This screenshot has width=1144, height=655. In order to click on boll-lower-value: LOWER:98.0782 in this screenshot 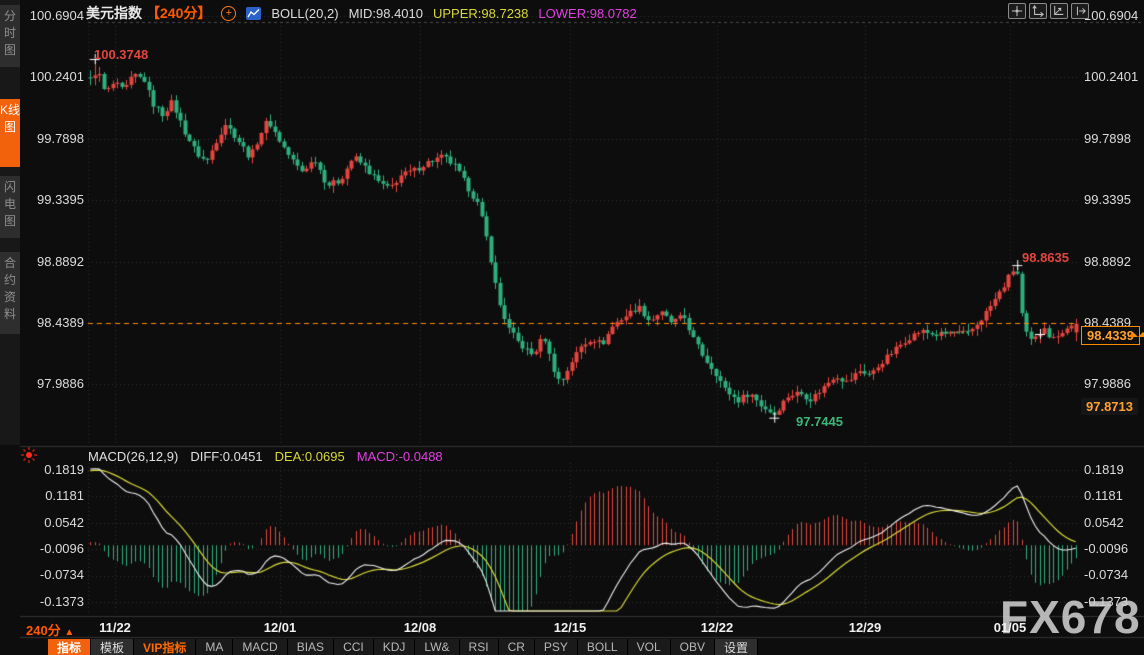, I will do `click(587, 13)`.